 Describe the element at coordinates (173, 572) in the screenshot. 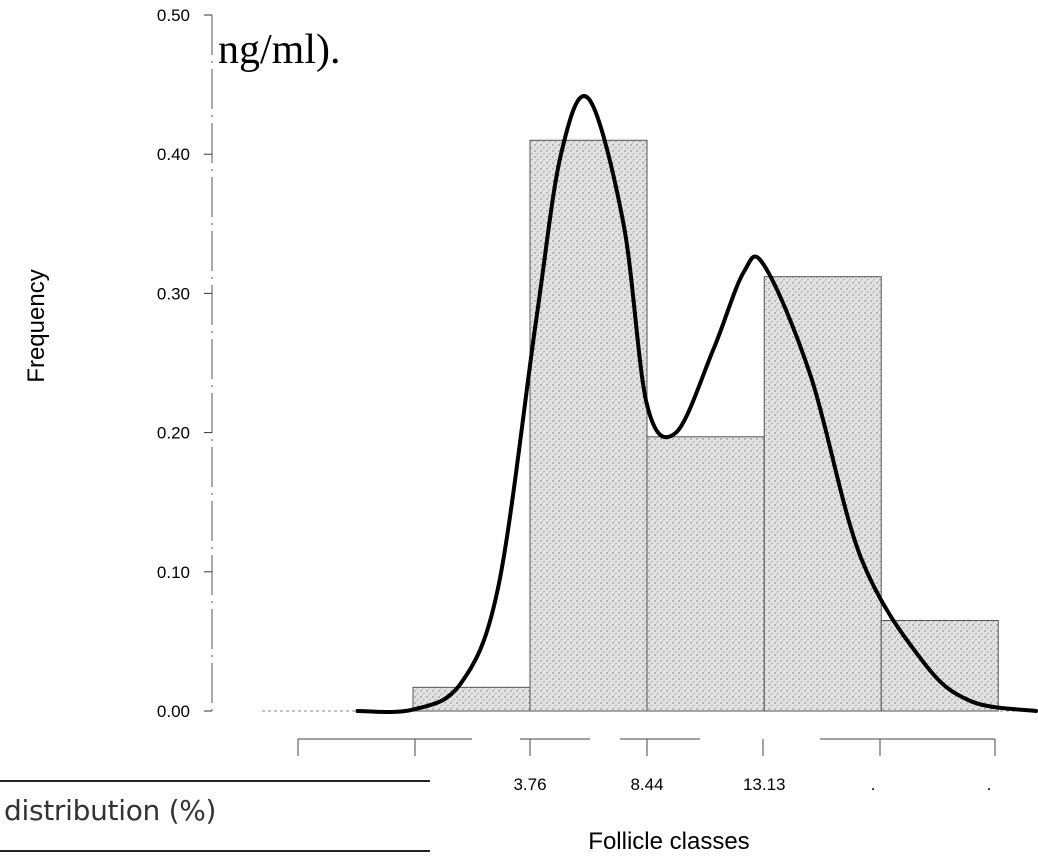

I see `y-tick-label: 0.10` at that location.